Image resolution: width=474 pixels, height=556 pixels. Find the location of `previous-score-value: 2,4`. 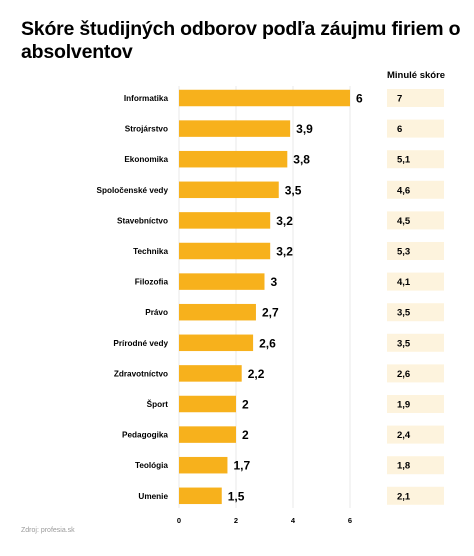

previous-score-value: 2,4 is located at coordinates (404, 435).